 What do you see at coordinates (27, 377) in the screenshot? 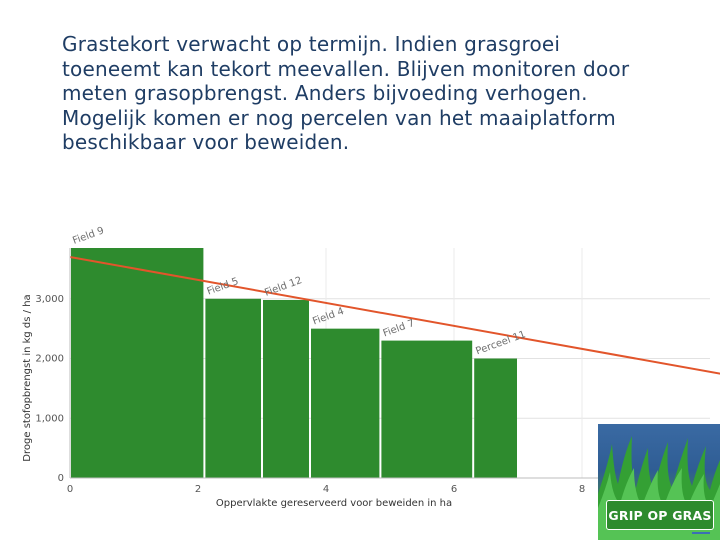
I see `y-axis-title: Droge stofopbrengst in kg ds / ha` at bounding box center [27, 377].